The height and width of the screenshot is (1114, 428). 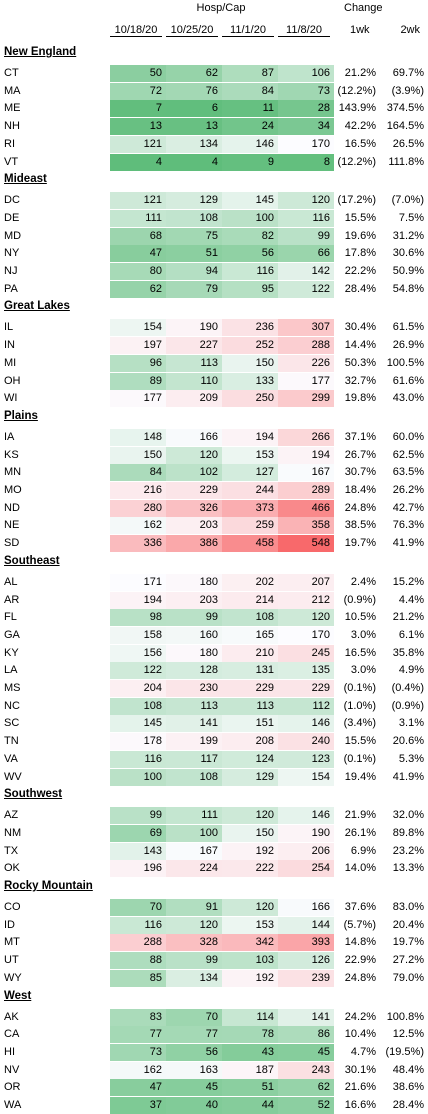 What do you see at coordinates (407, 705) in the screenshot?
I see `change-2wk-cell: (0.9%)` at bounding box center [407, 705].